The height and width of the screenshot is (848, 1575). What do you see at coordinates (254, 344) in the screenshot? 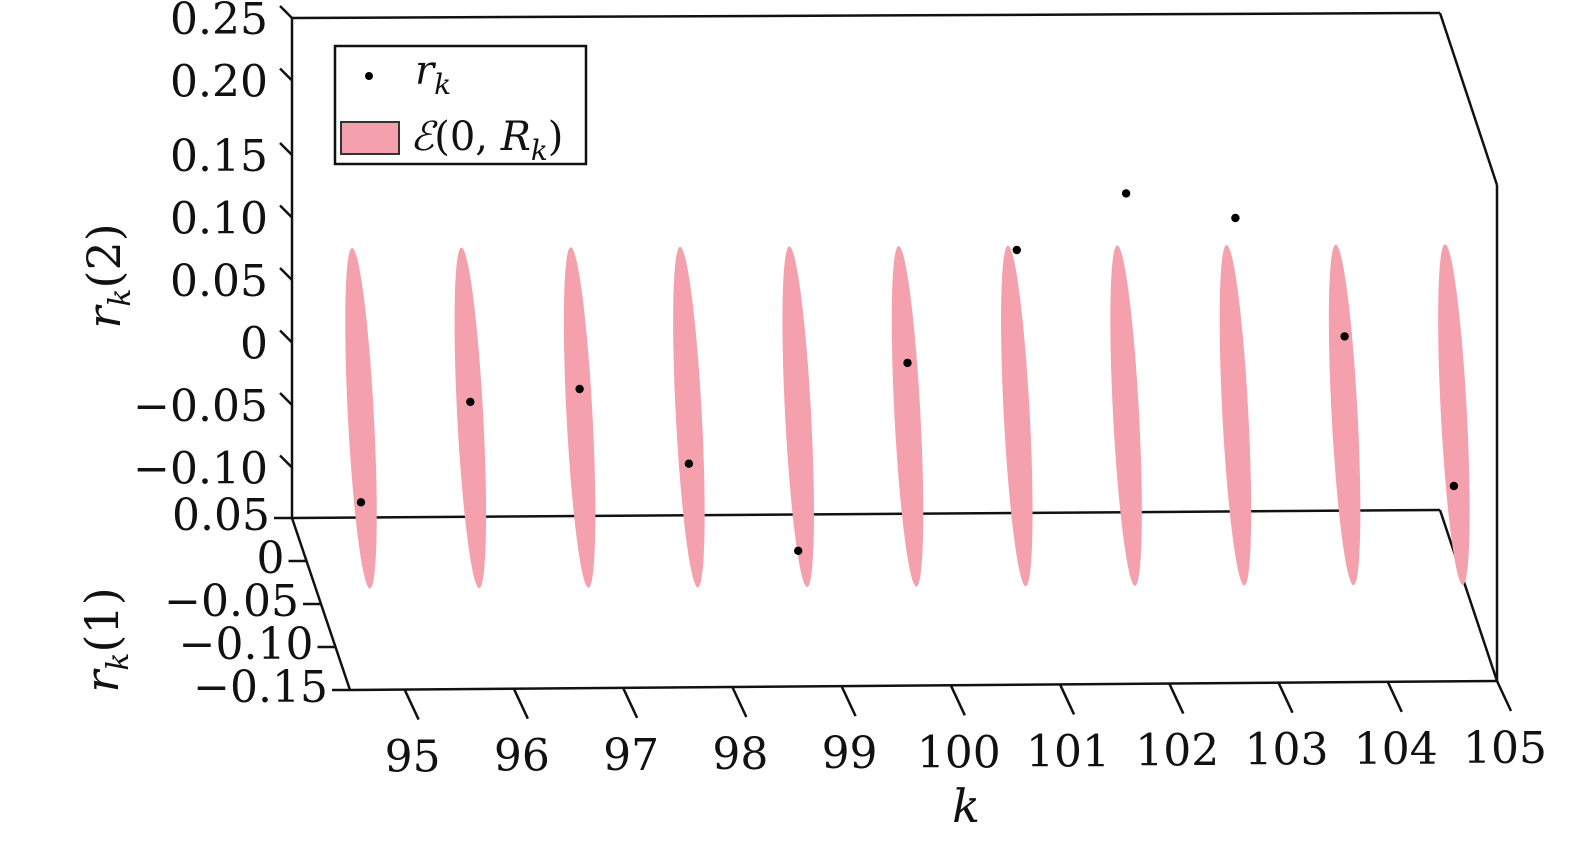
I see `z-tick-label-5: 0` at bounding box center [254, 344].